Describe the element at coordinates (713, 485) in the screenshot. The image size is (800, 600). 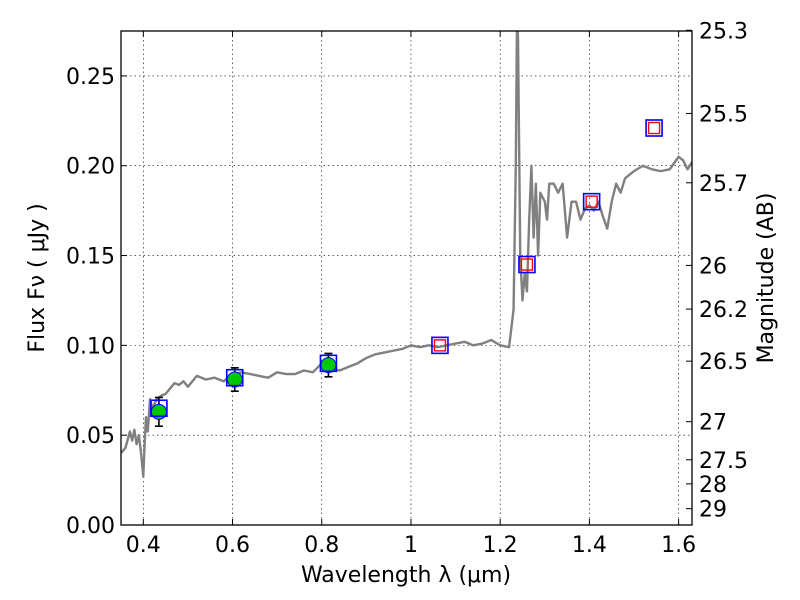
I see `mag-tick-label: 28` at that location.